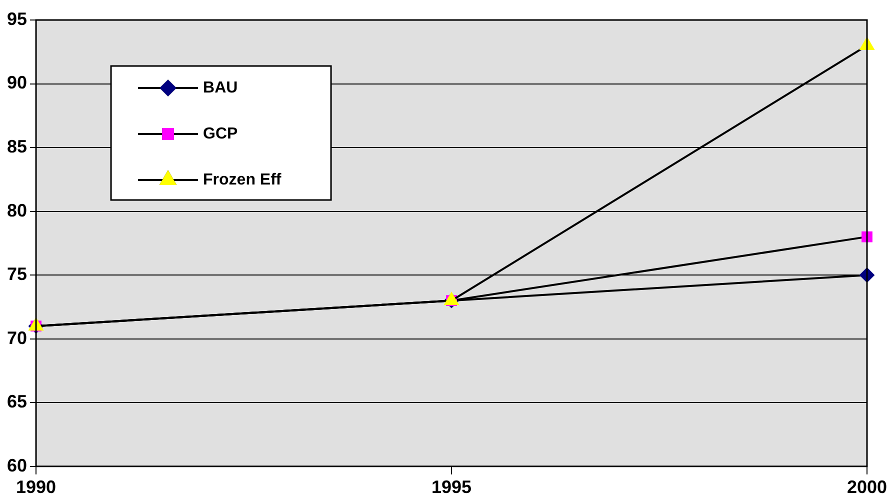 The image size is (895, 504). I want to click on y-tick-label: 75, so click(17, 274).